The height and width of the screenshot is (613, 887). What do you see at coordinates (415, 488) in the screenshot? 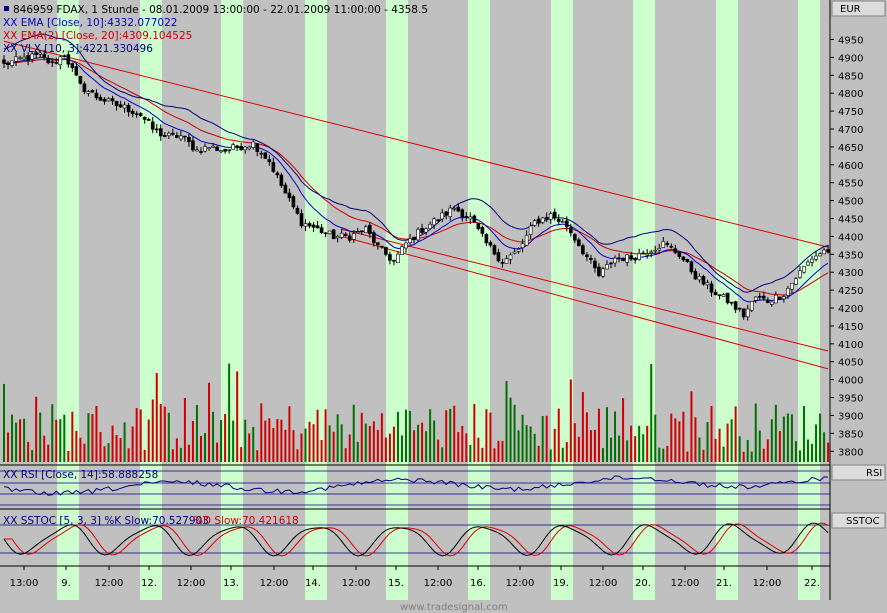
I see `rsi-panel` at bounding box center [415, 488].